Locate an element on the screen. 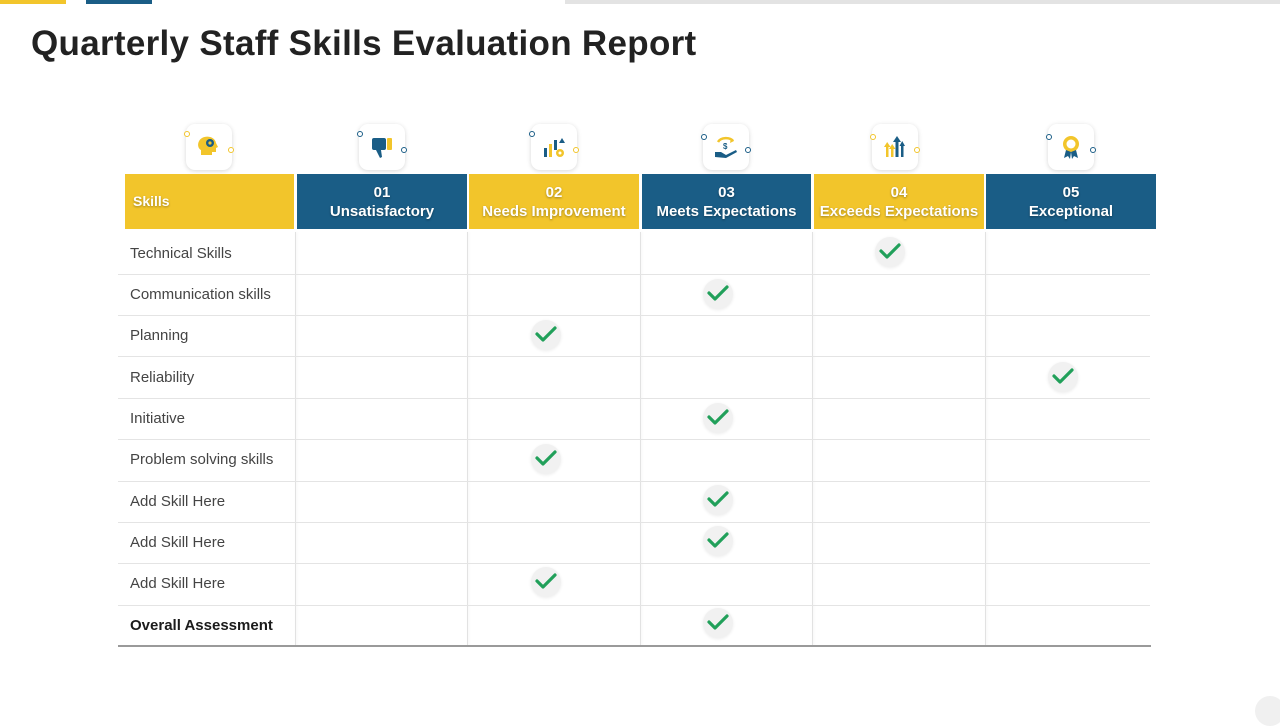 The image size is (1280, 726). header-skills: Skills is located at coordinates (209, 201).